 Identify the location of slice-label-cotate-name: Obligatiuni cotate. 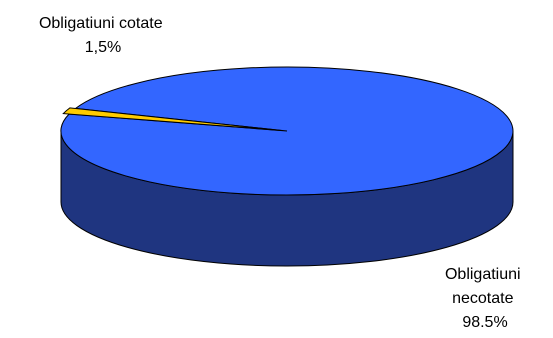
(101, 23).